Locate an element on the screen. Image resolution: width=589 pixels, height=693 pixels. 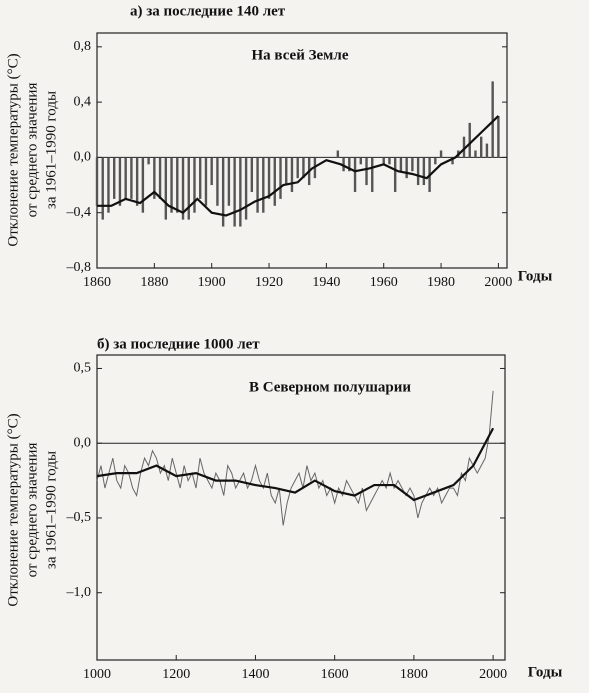
x-tick-label: 1980 is located at coordinates (441, 282).